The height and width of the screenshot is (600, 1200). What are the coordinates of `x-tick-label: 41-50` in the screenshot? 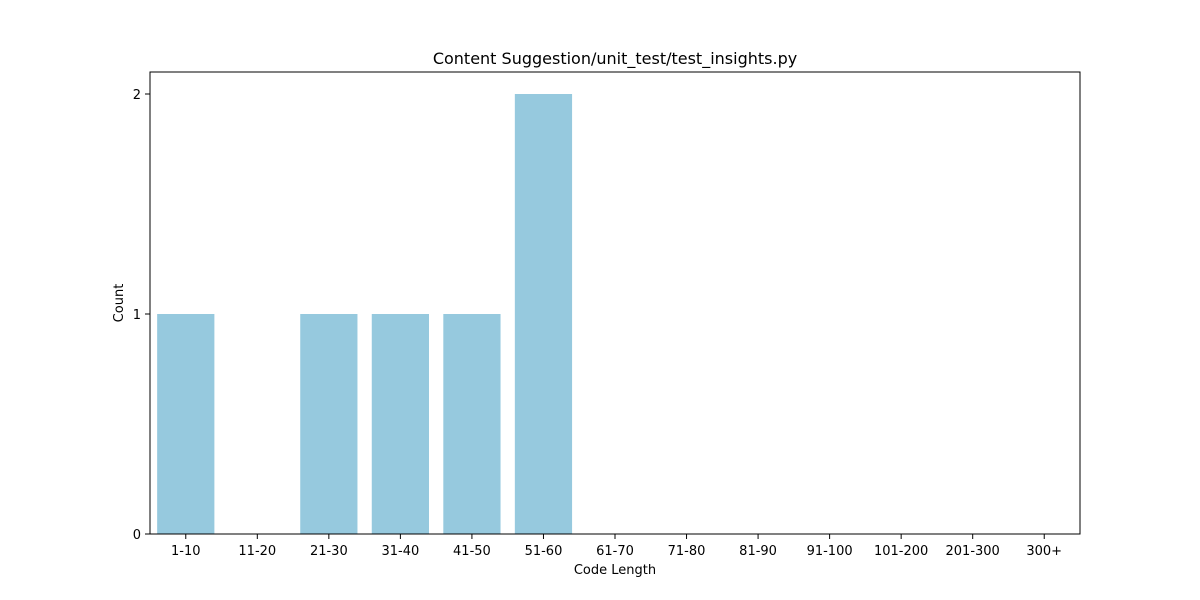 It's located at (472, 551).